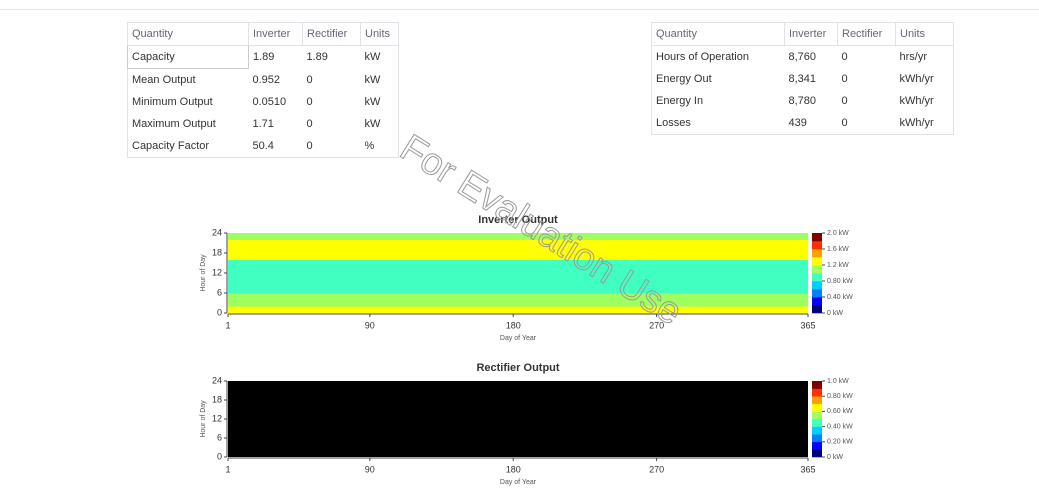 The height and width of the screenshot is (494, 1039). I want to click on table-row: Losses 439 0 kWh/yr, so click(803, 123).